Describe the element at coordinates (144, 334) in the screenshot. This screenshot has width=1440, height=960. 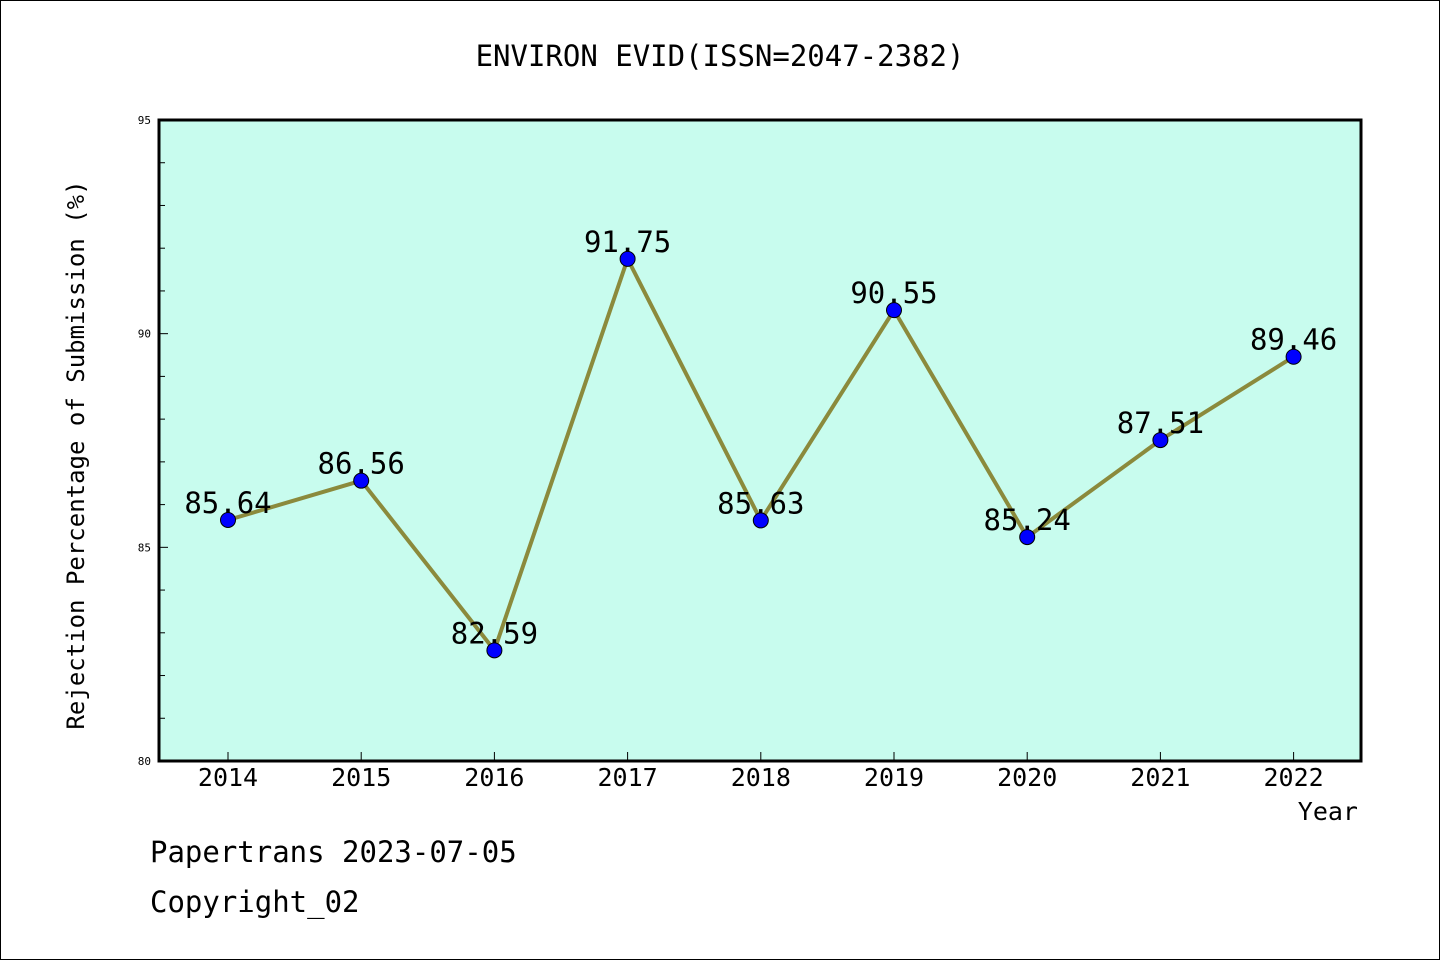
I see `y-tick-label: 90` at that location.